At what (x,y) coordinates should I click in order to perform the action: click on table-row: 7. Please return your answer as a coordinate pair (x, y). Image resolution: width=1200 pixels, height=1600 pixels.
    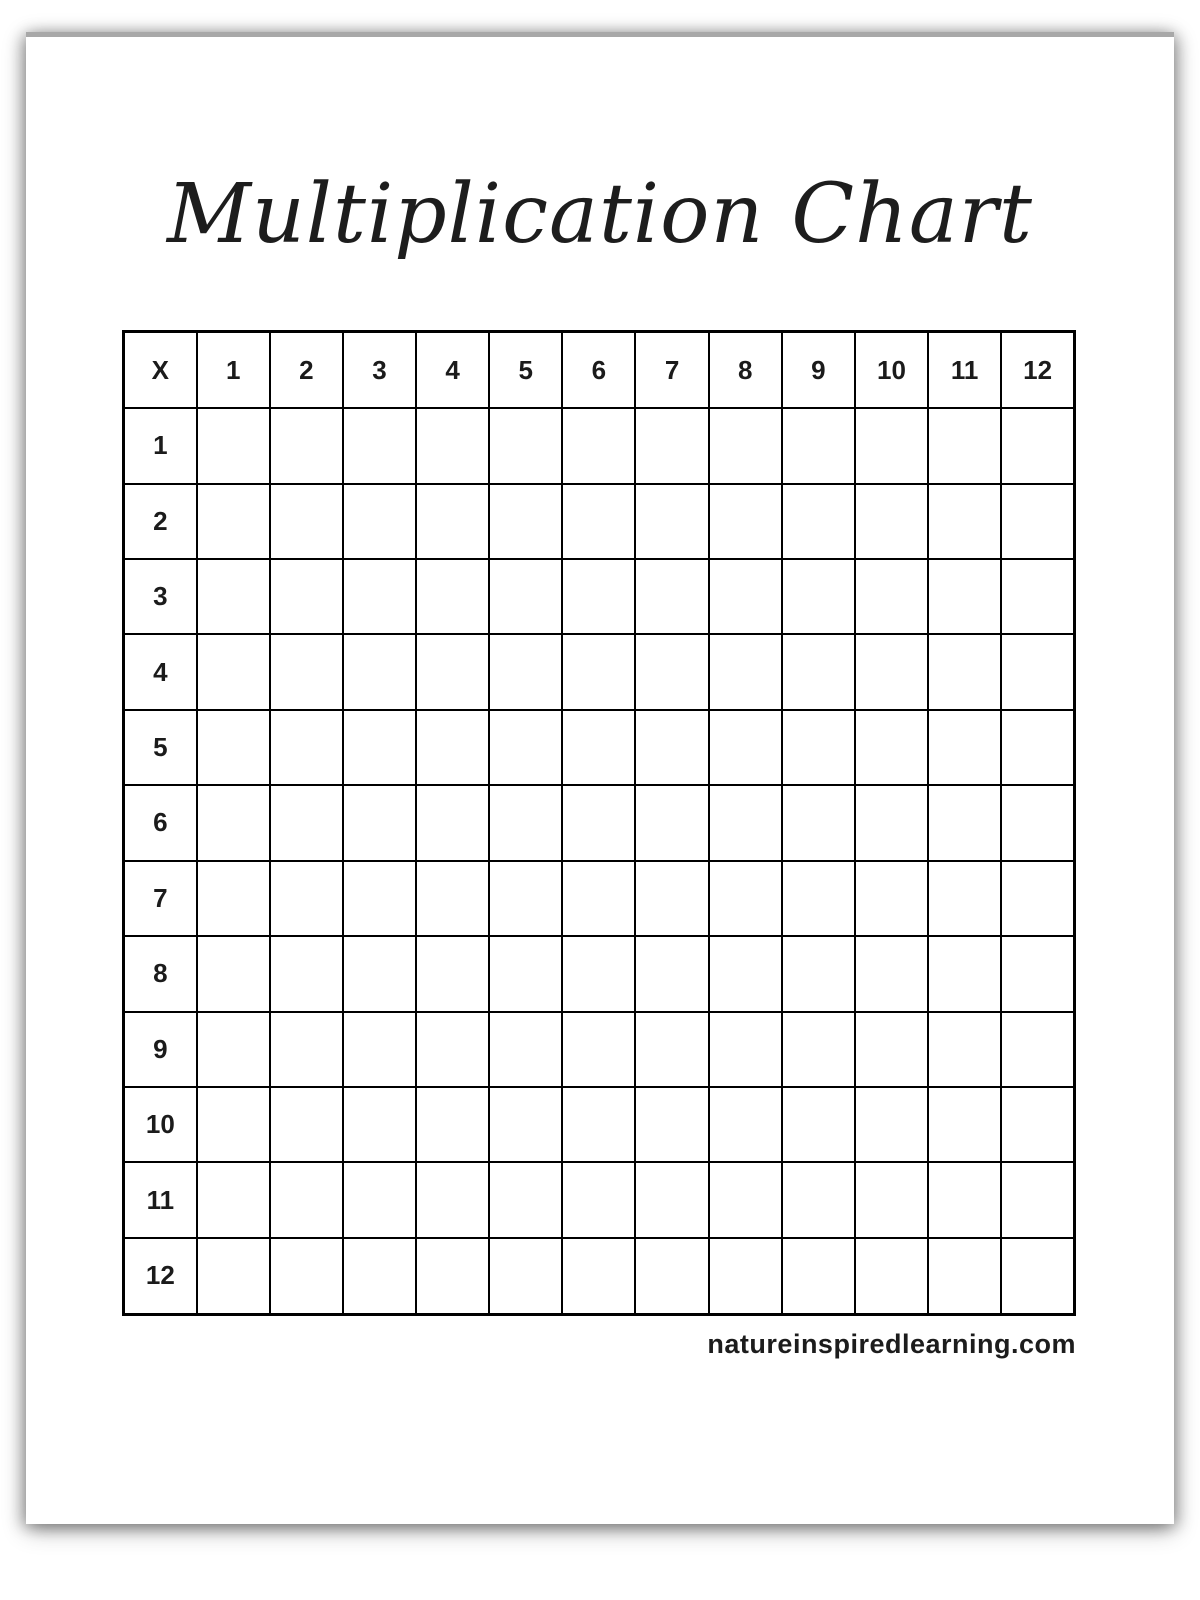
    Looking at the image, I should click on (599, 898).